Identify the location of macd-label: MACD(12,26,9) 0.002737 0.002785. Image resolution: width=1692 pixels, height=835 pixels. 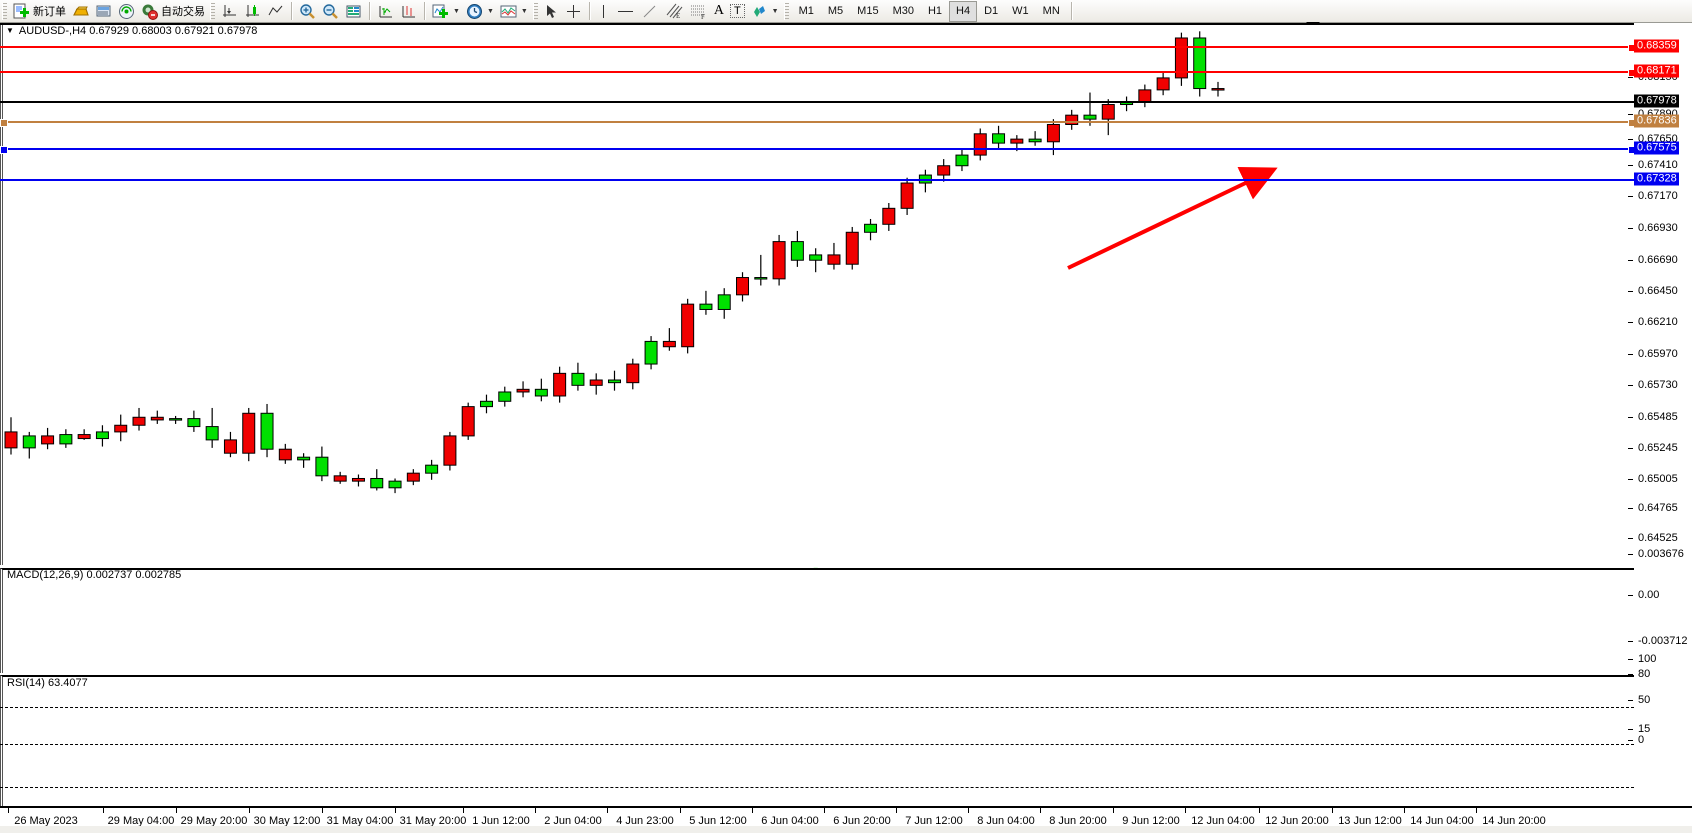
(94, 575).